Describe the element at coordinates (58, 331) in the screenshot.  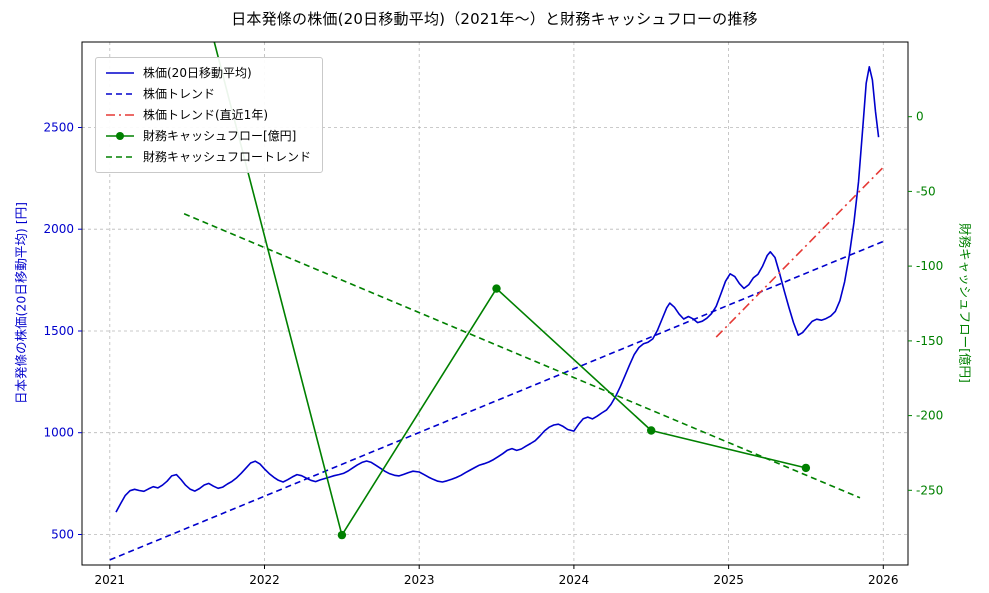
I see `y-left-tick-label: 1500` at that location.